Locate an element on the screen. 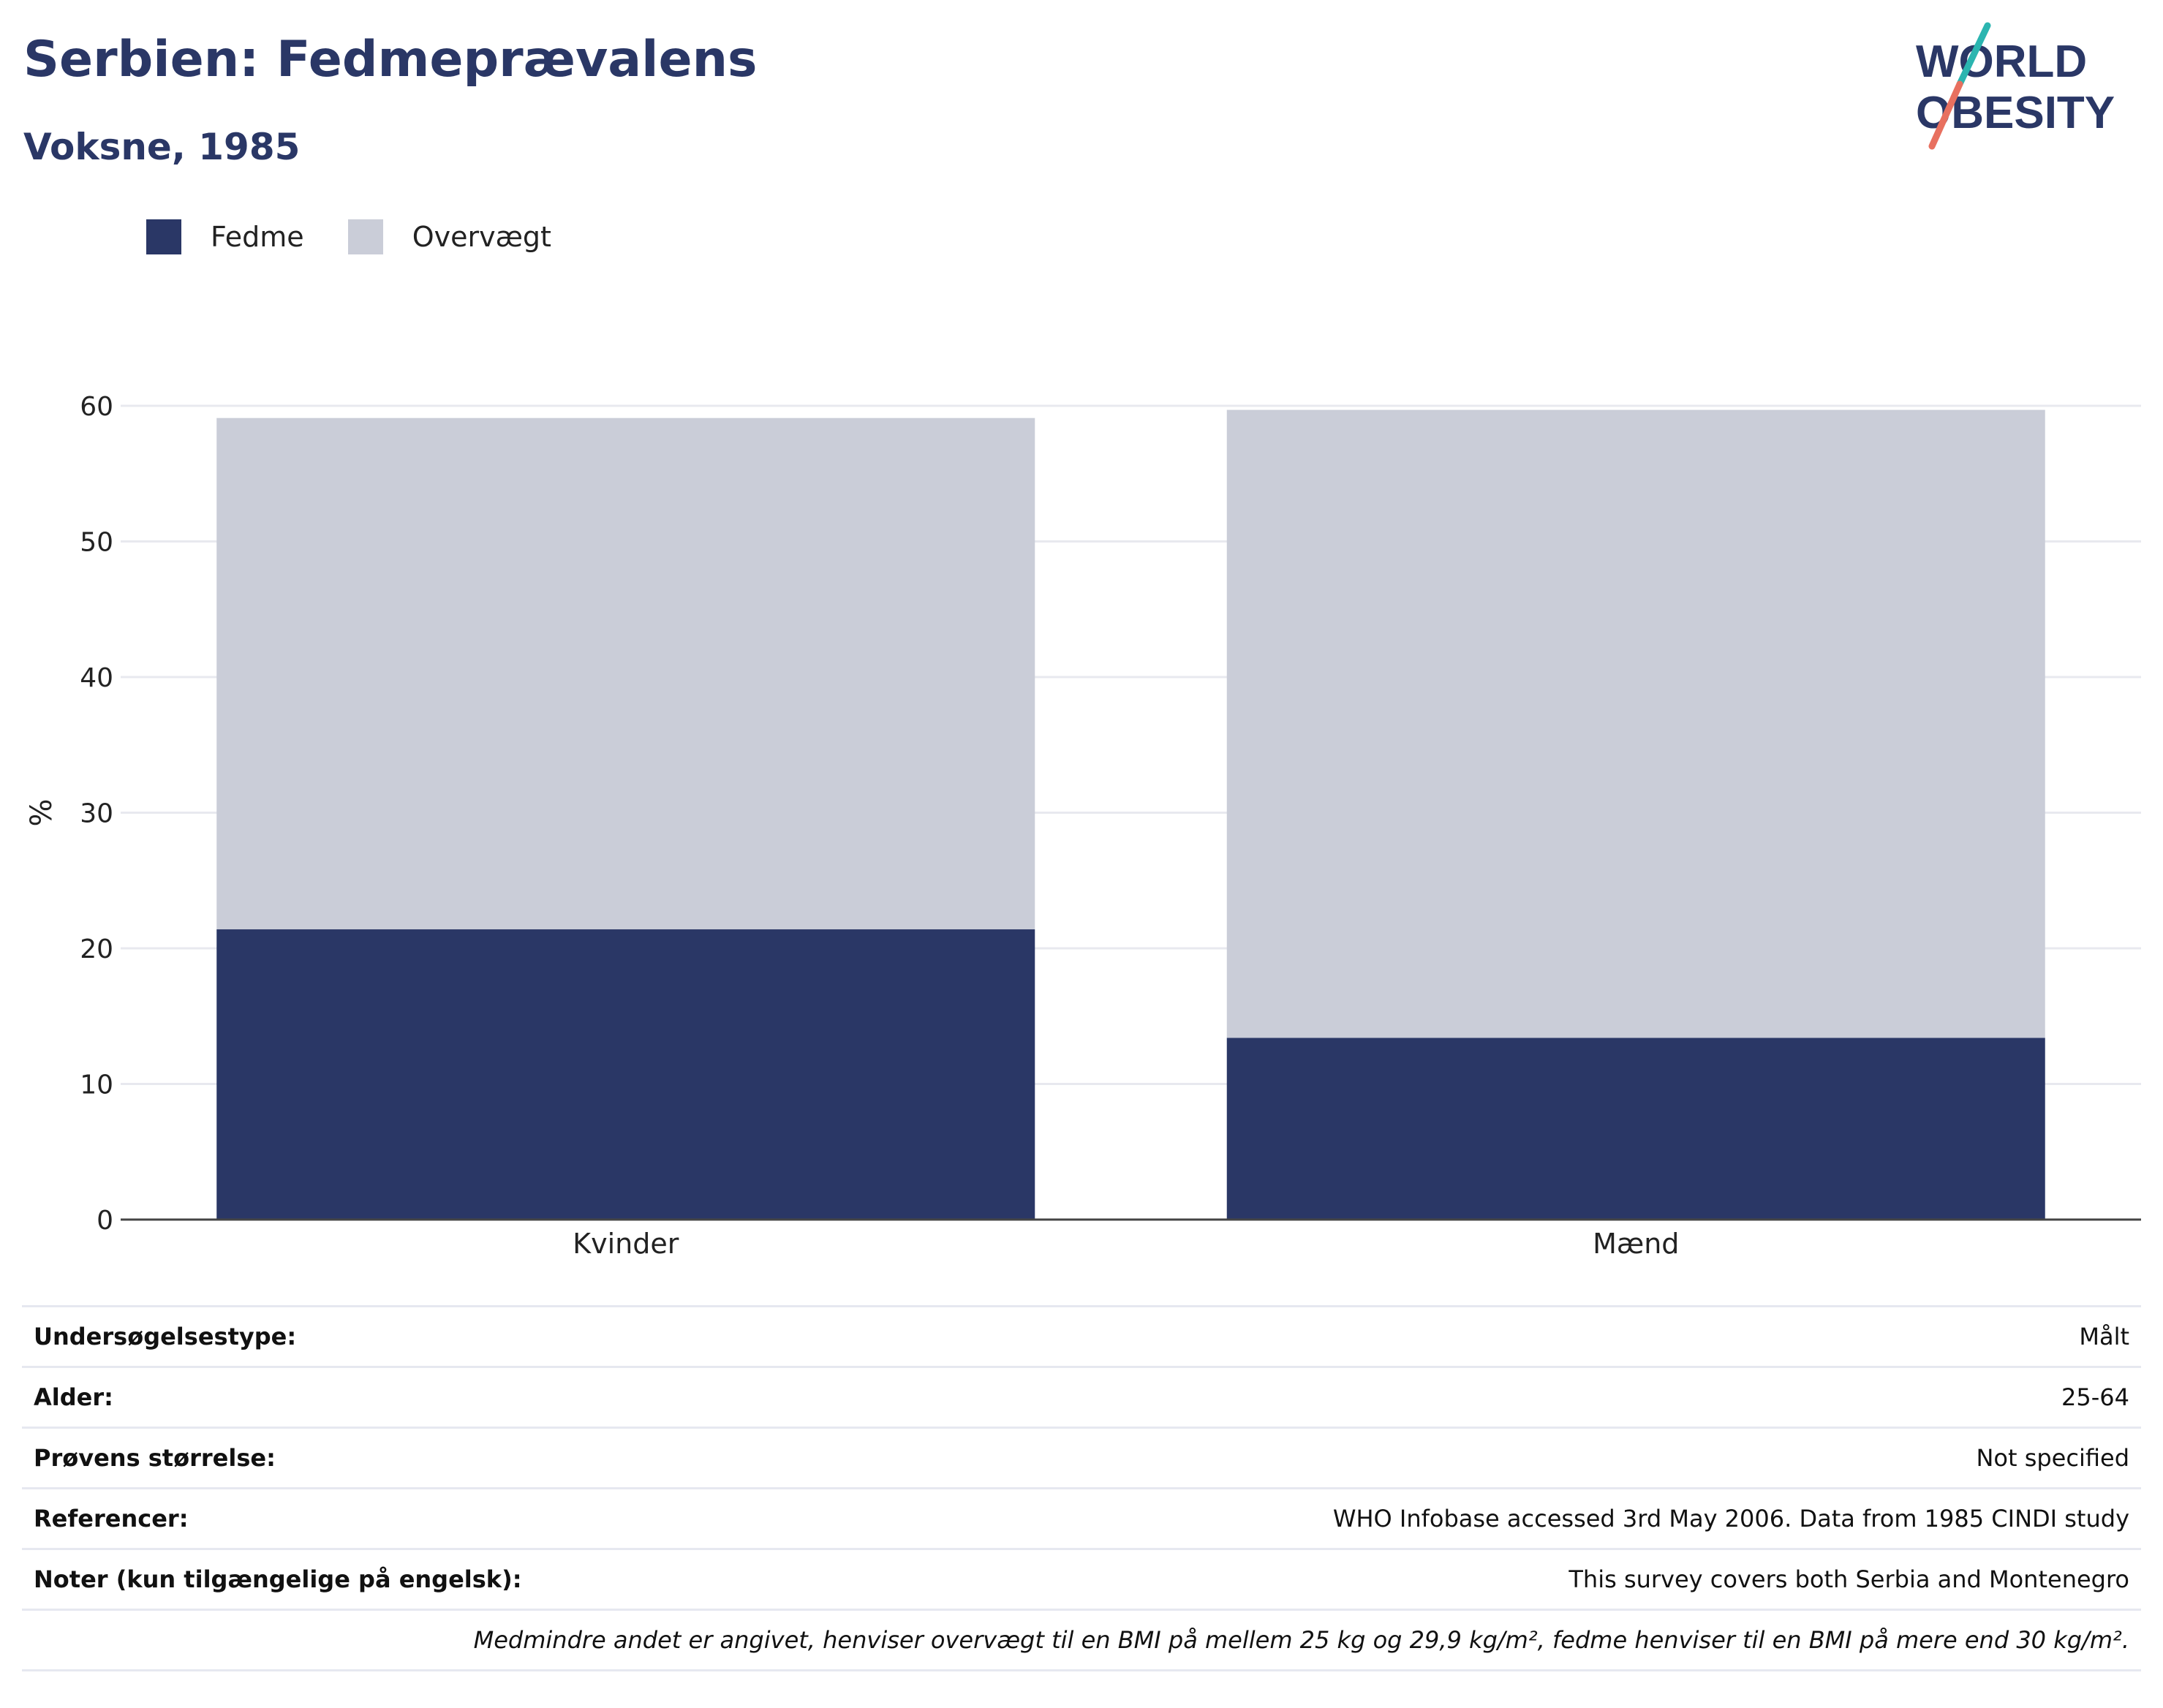  info-row-sample-size: Prøvens størrelse: Not specified is located at coordinates (1081, 1458).